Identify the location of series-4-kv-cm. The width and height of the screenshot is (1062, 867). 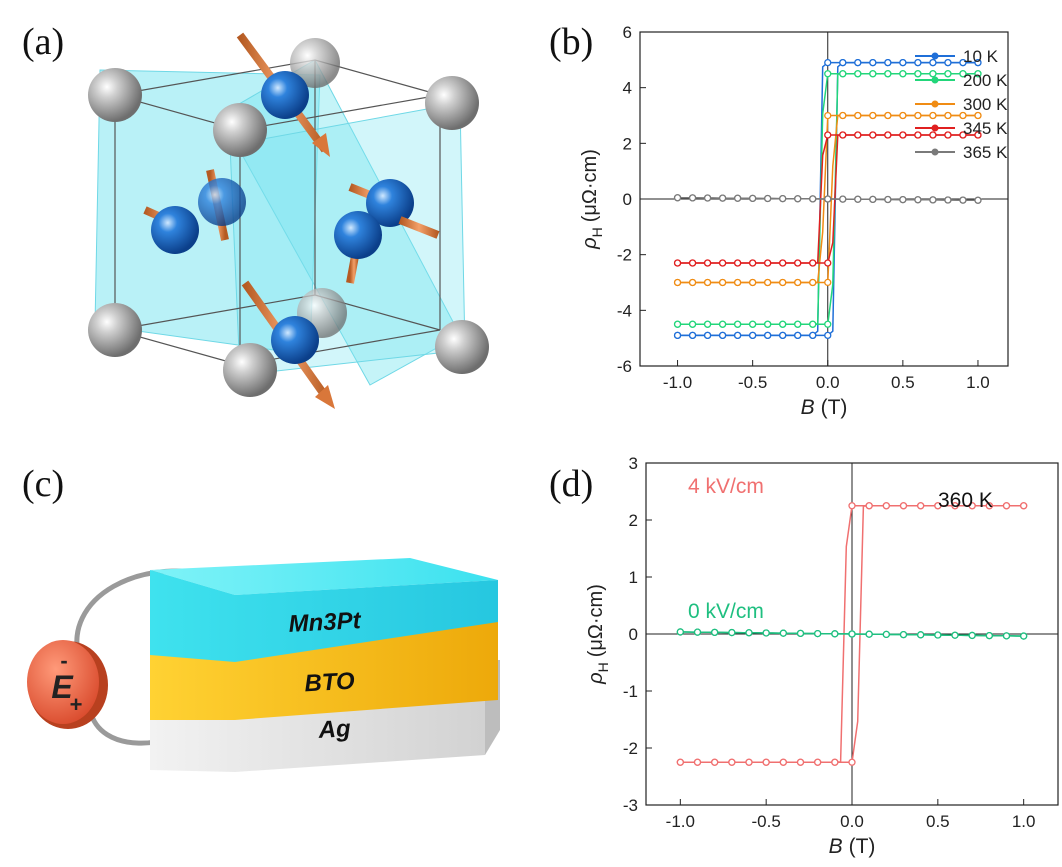
(852, 634).